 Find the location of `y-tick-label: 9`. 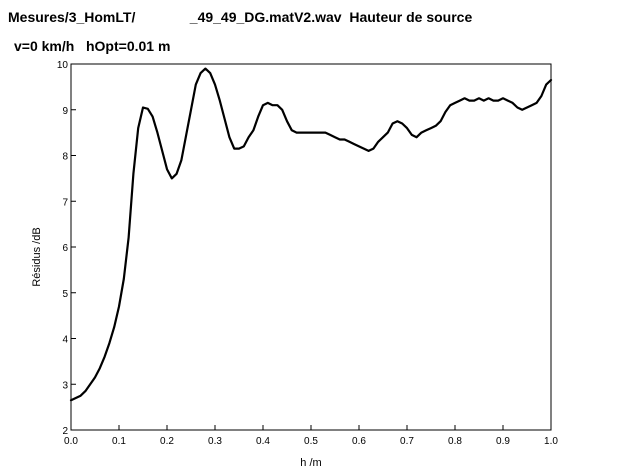

y-tick-label: 9 is located at coordinates (65, 111).